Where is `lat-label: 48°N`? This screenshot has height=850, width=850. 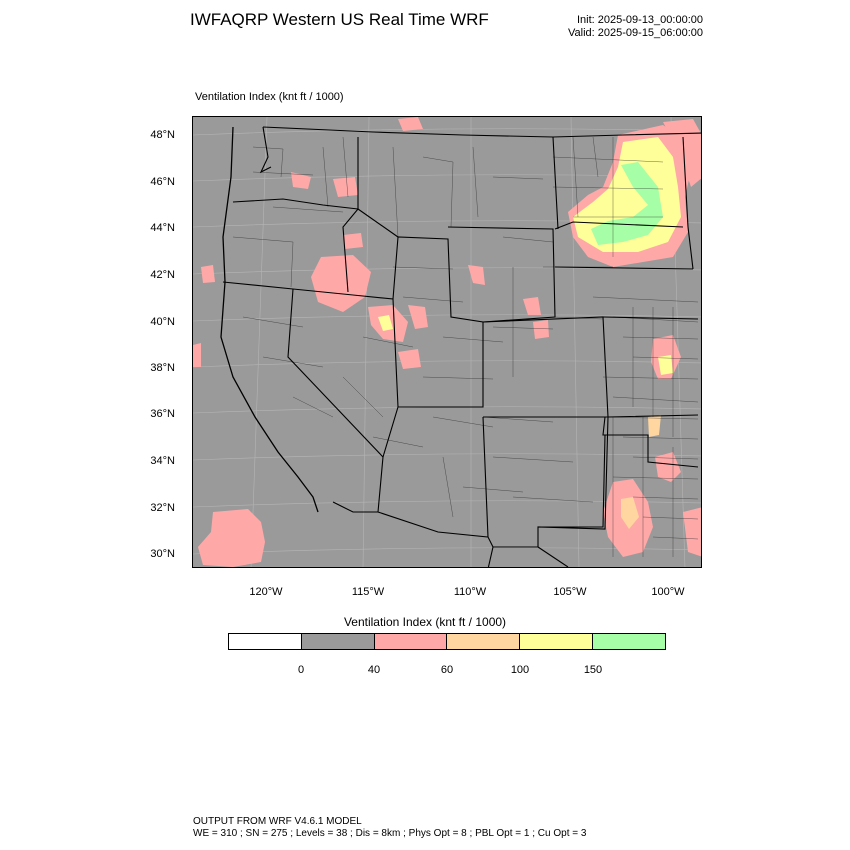 lat-label: 48°N is located at coordinates (162, 135).